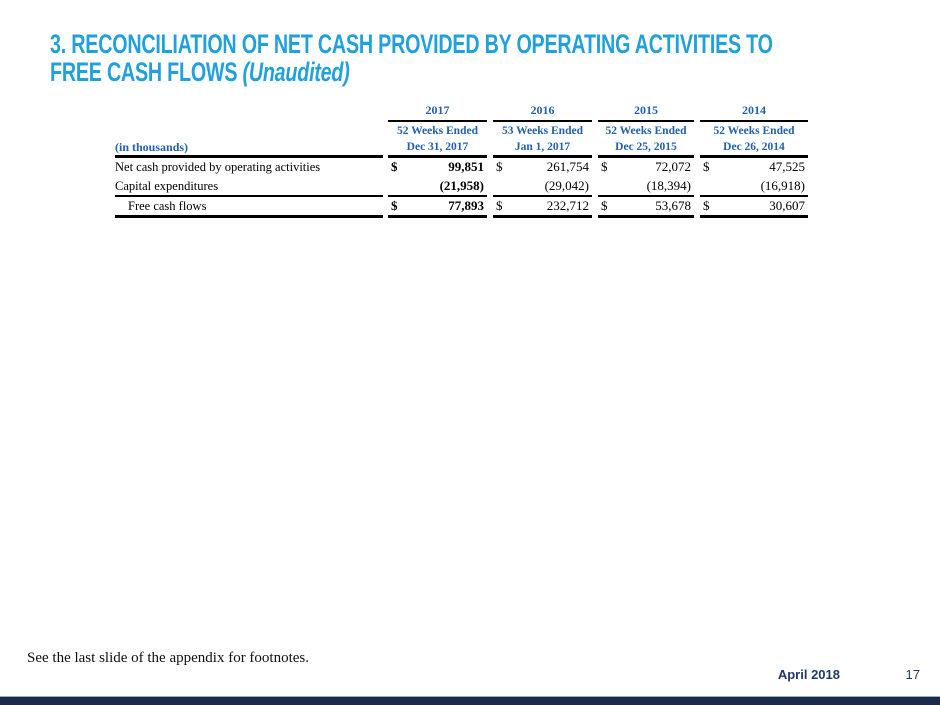 This screenshot has width=940, height=705. I want to click on date-header-2016: Jan 1, 2017, so click(542, 148).